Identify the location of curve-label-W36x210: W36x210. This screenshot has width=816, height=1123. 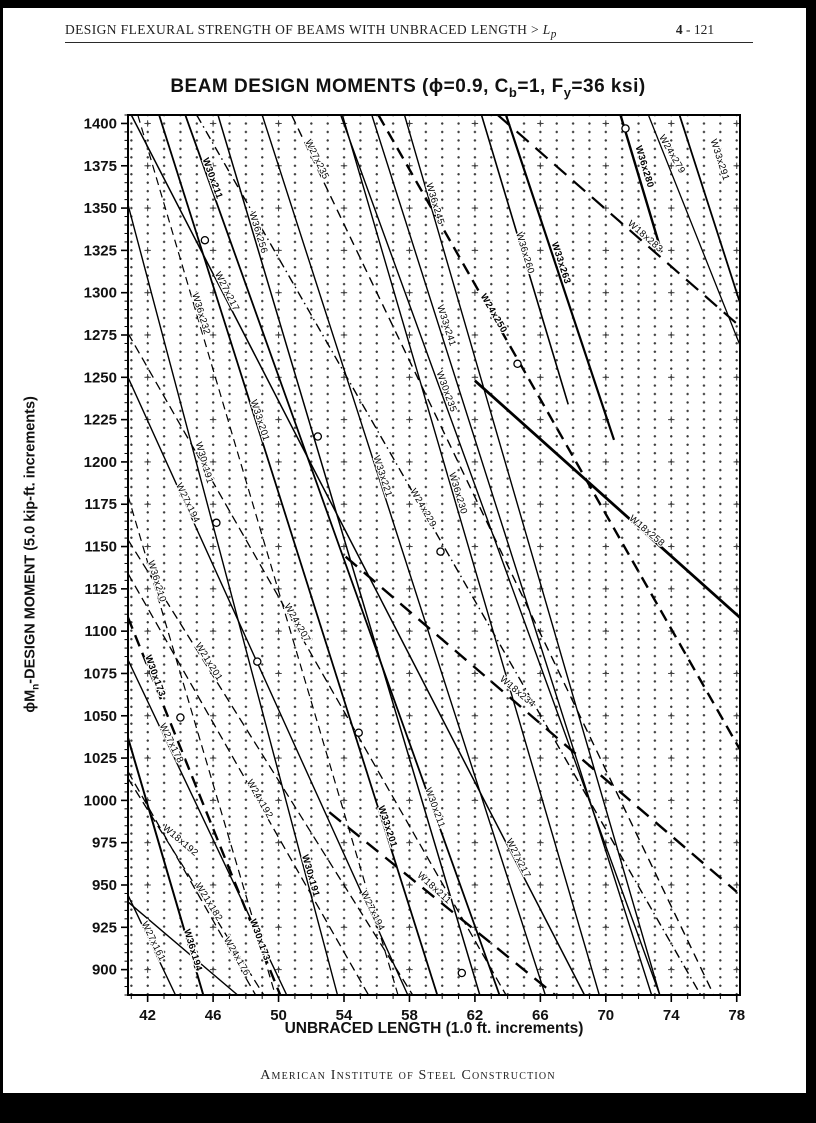
(156, 581).